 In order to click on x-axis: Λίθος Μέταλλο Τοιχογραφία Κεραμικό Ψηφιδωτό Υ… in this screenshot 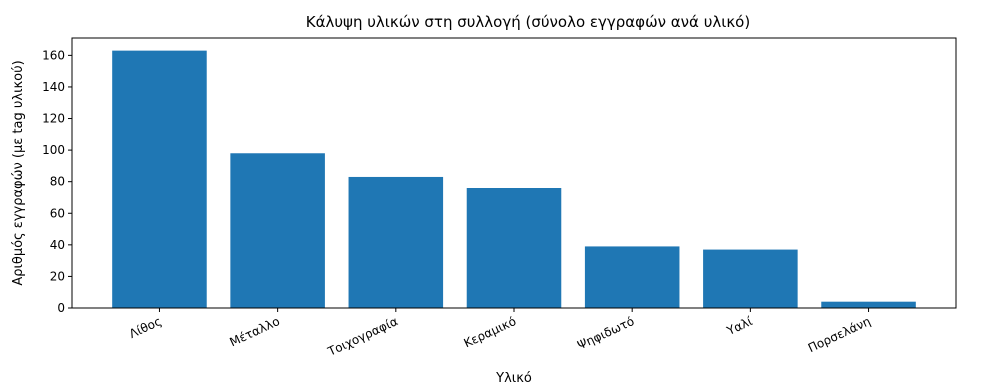, I will do `click(500, 333)`.